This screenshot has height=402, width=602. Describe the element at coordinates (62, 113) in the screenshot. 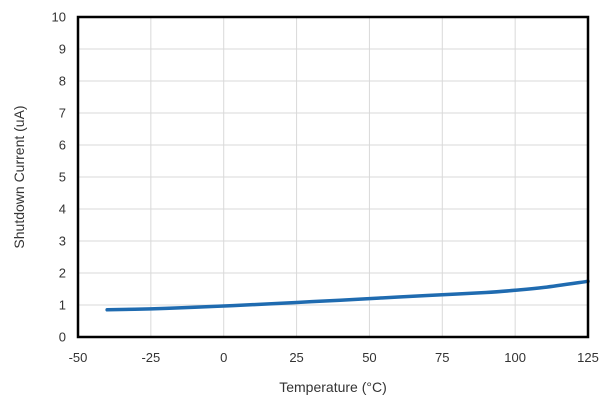

I see `y-tick-label: 7` at that location.